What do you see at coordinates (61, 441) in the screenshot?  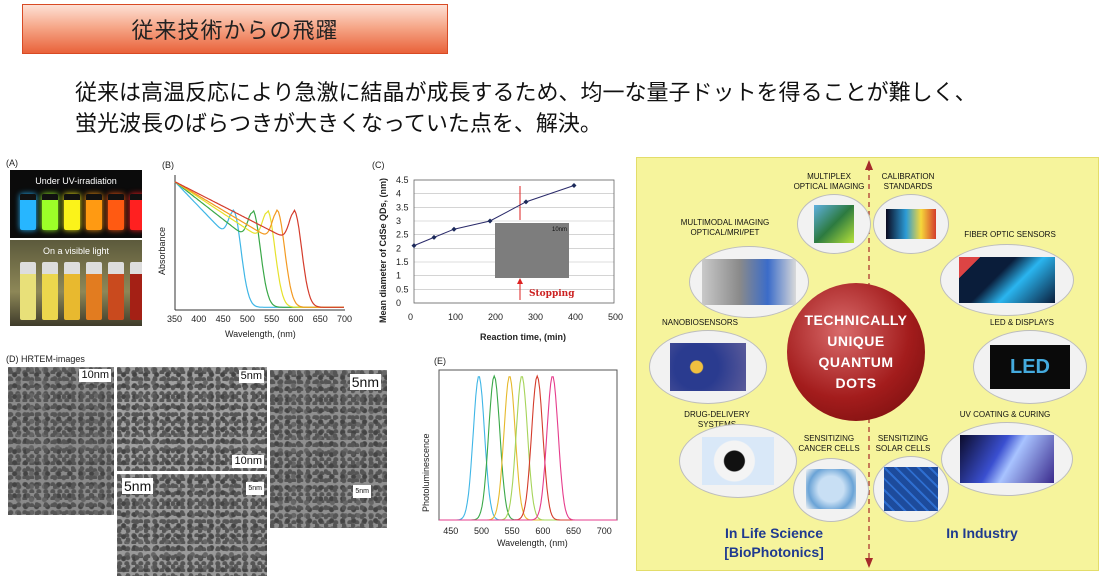 I see `hrtem-image-1: 10nm` at bounding box center [61, 441].